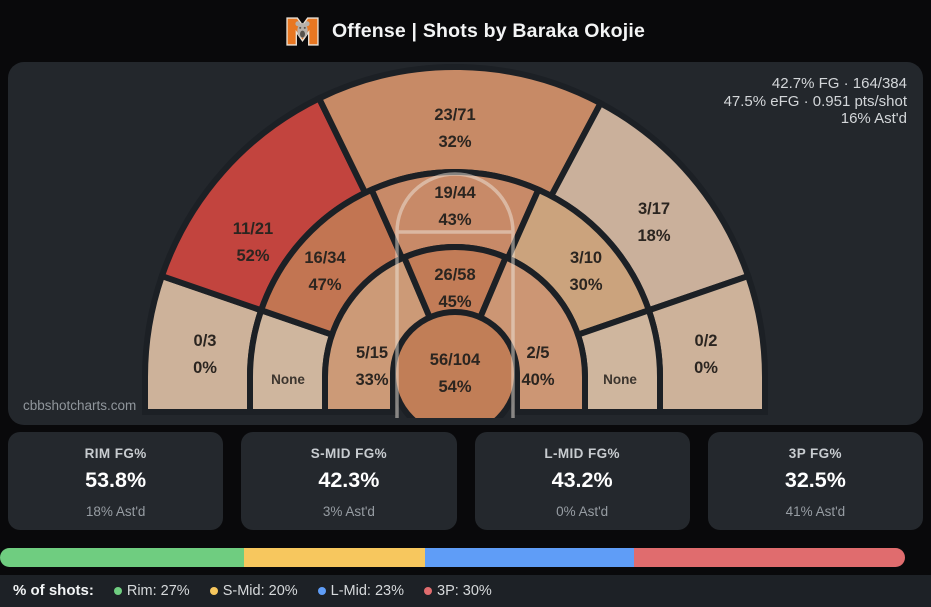 This screenshot has height=607, width=931. Describe the element at coordinates (205, 354) in the screenshot. I see `zone-label-corner3-left: 0/3 0%` at that location.